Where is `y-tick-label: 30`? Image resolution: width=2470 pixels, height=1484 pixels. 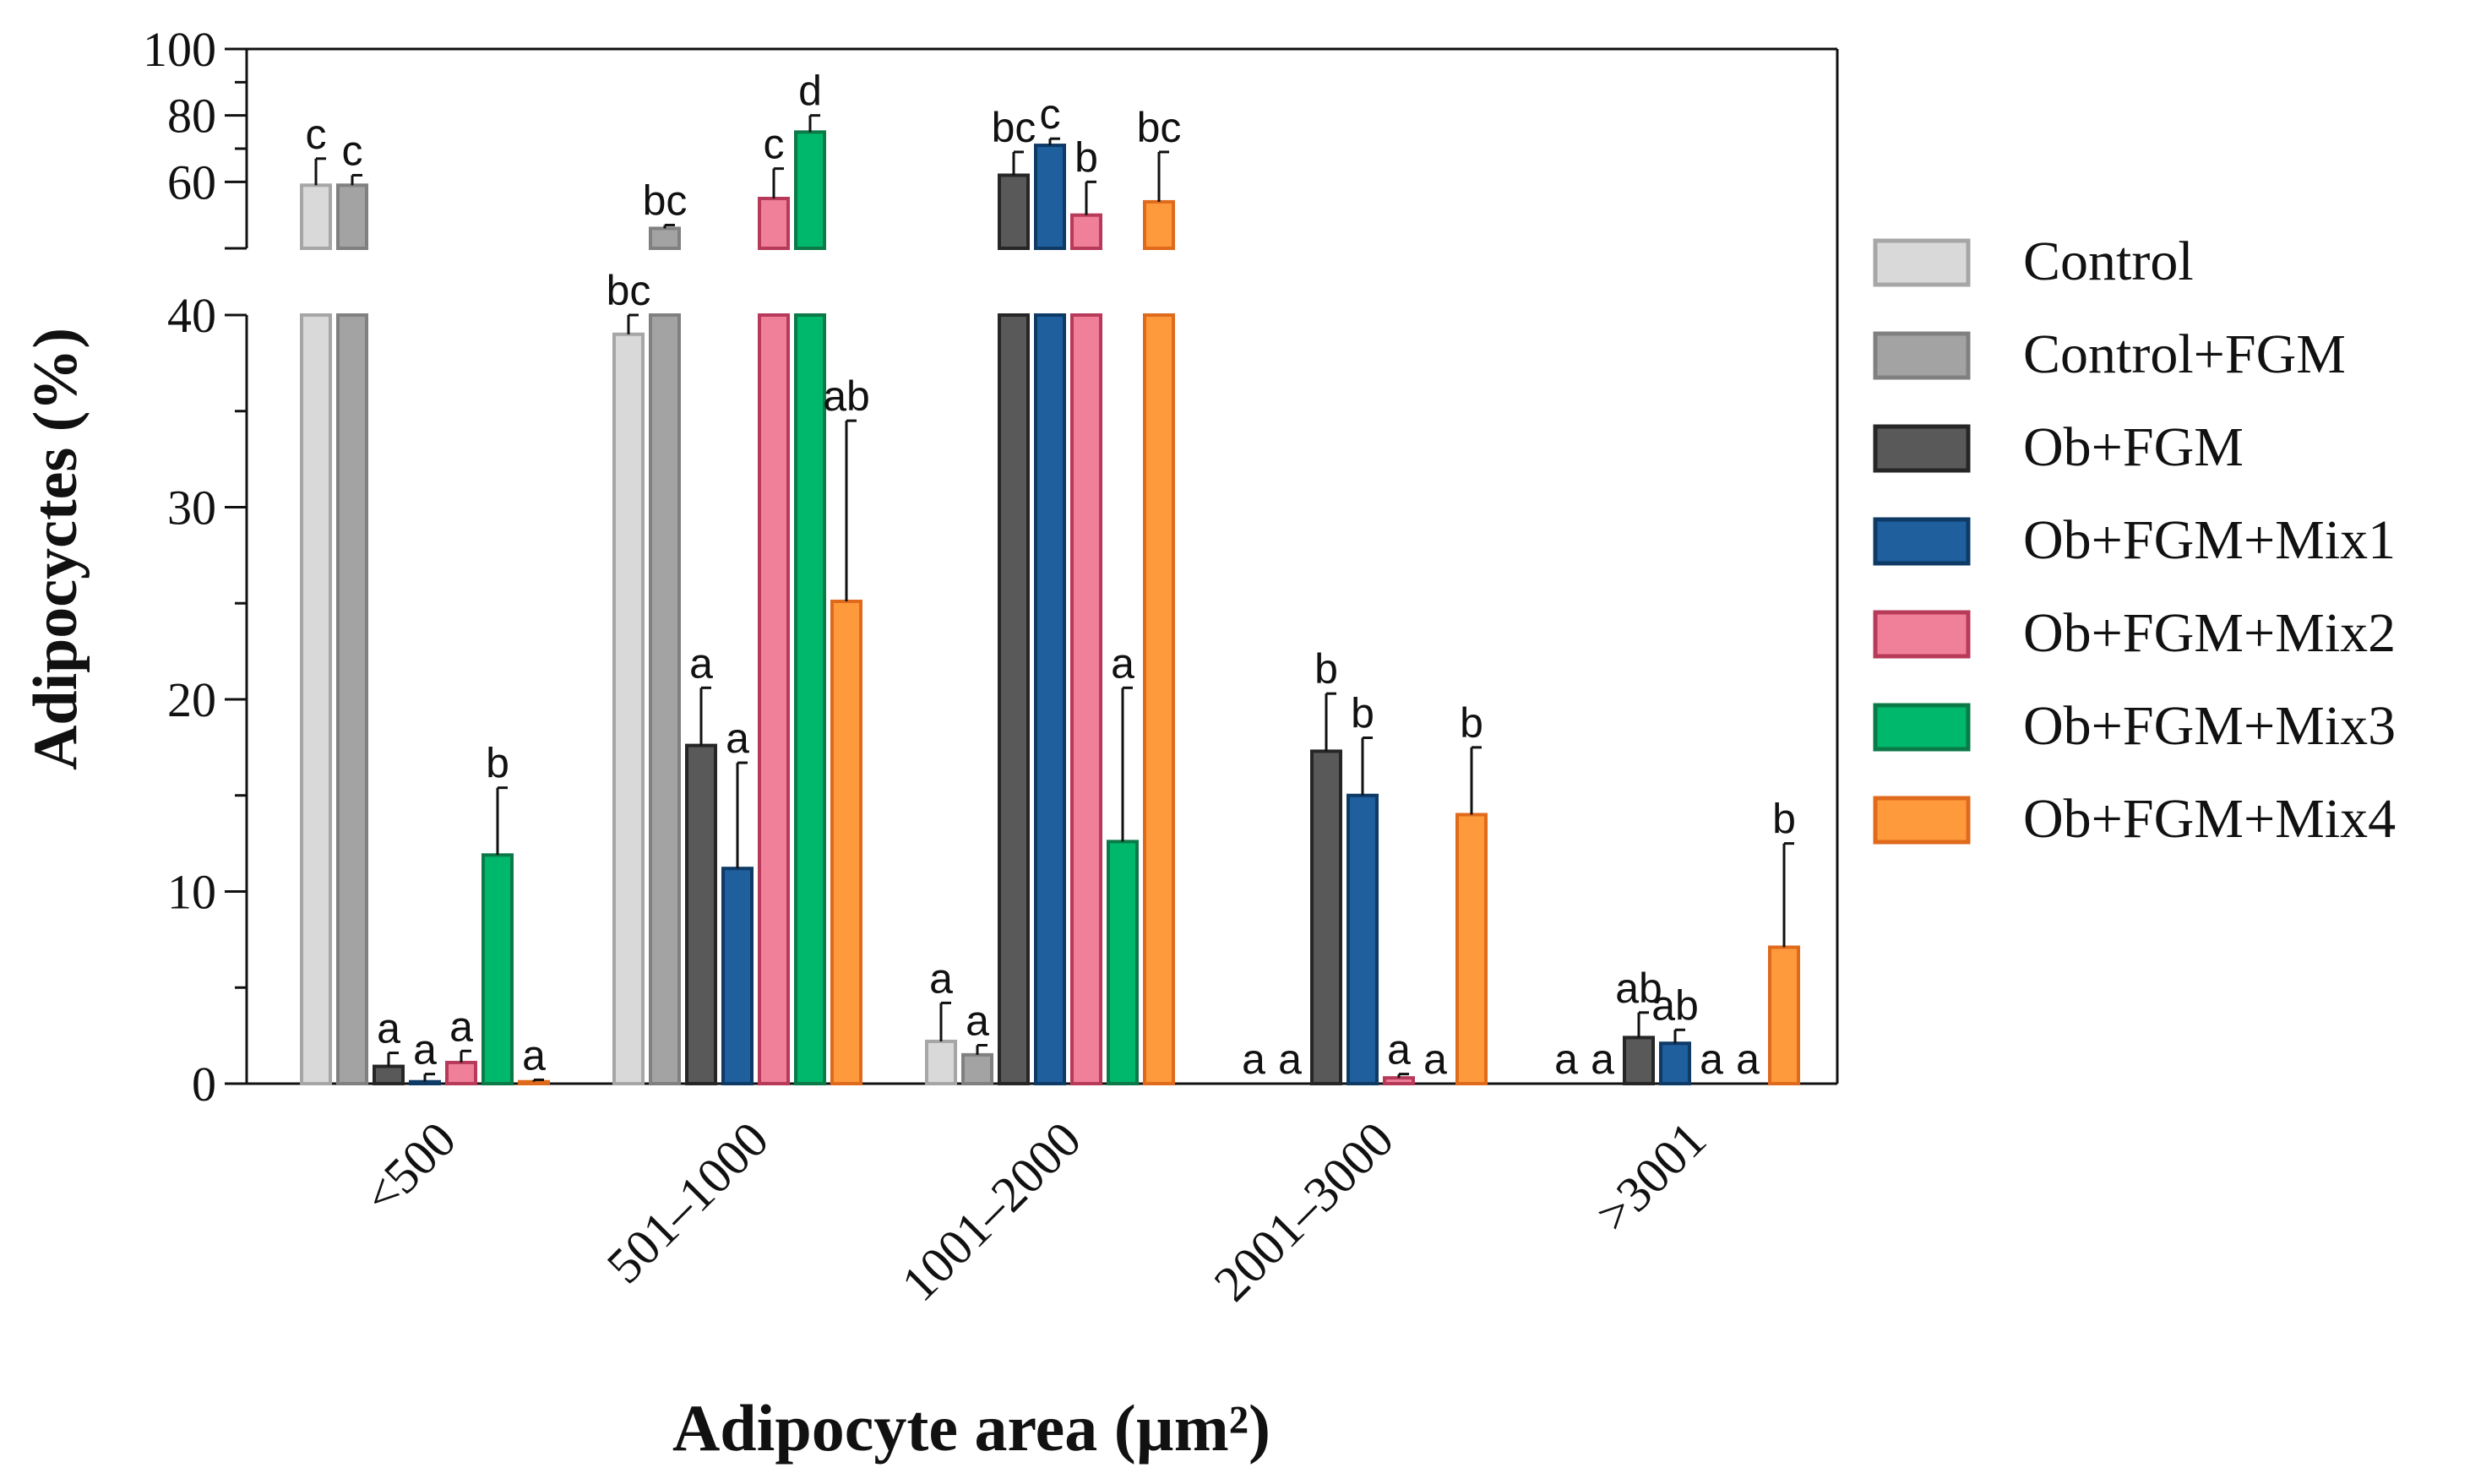
y-tick-label: 30 is located at coordinates (192, 508).